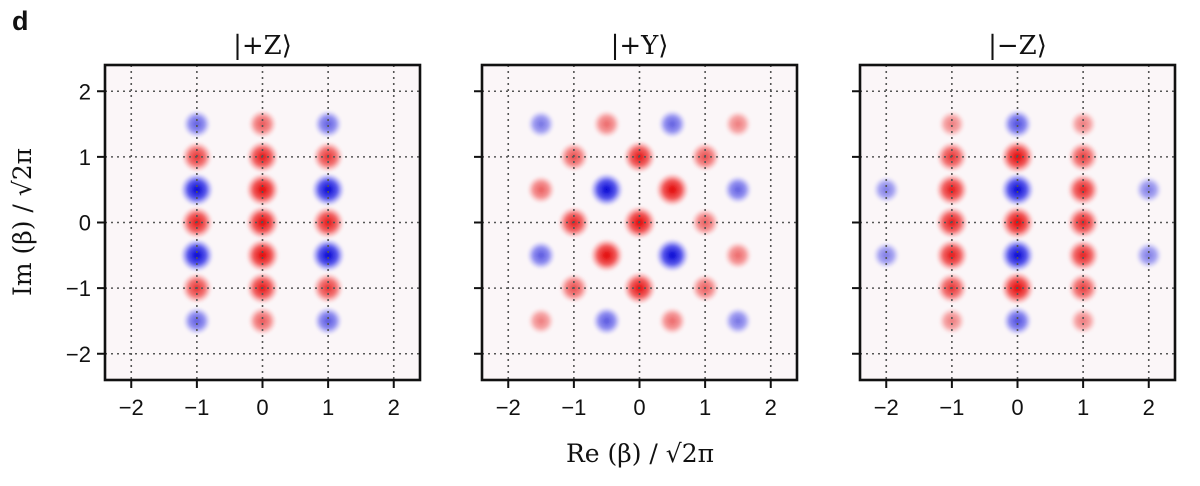 This screenshot has height=486, width=1200. I want to click on y-tick-label: −1, so click(78, 288).